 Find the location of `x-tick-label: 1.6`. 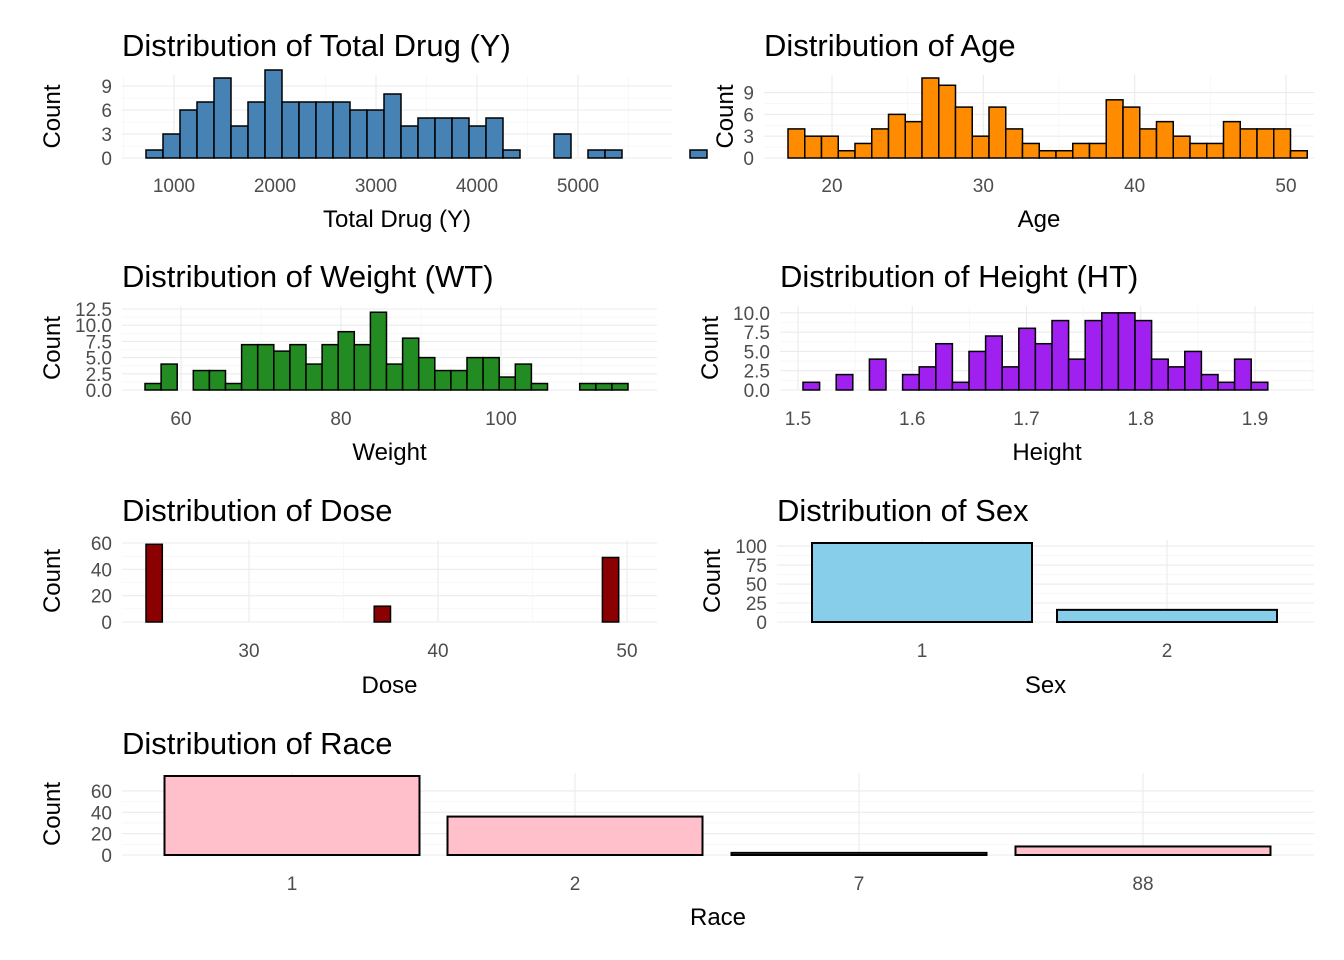

x-tick-label: 1.6 is located at coordinates (912, 419).